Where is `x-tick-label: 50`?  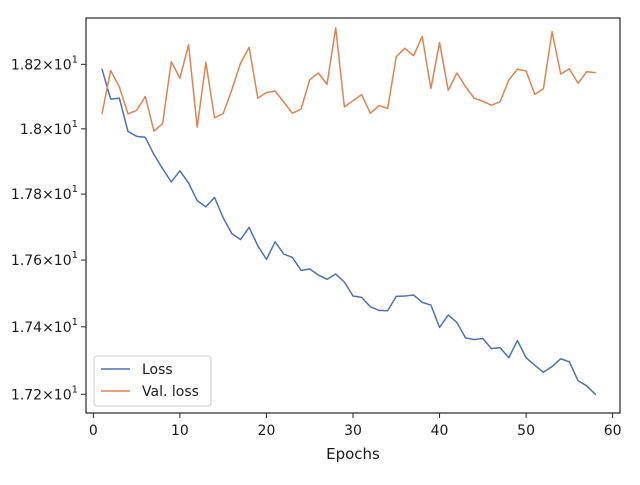 x-tick-label: 50 is located at coordinates (526, 431).